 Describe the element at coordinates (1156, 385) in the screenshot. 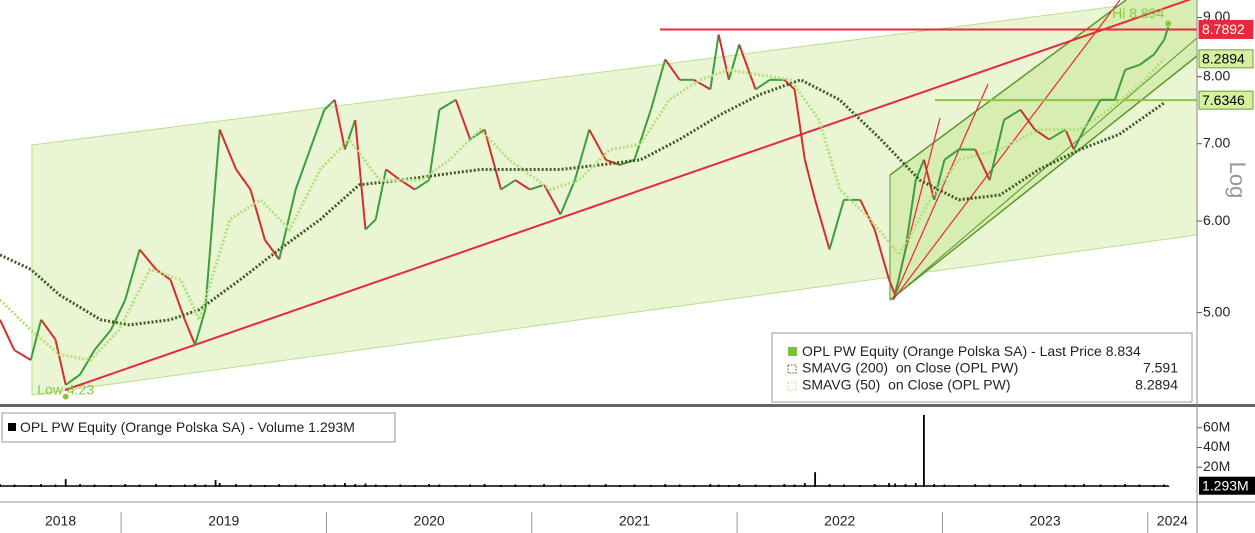

I see `legend-value: 8.2894` at that location.